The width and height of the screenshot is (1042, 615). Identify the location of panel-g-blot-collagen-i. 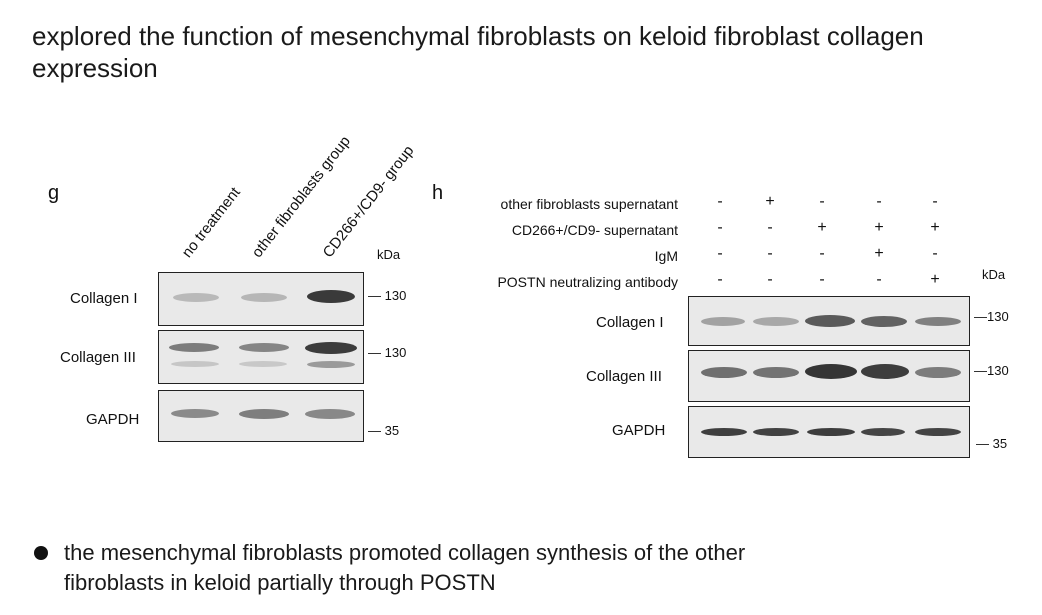
(261, 299).